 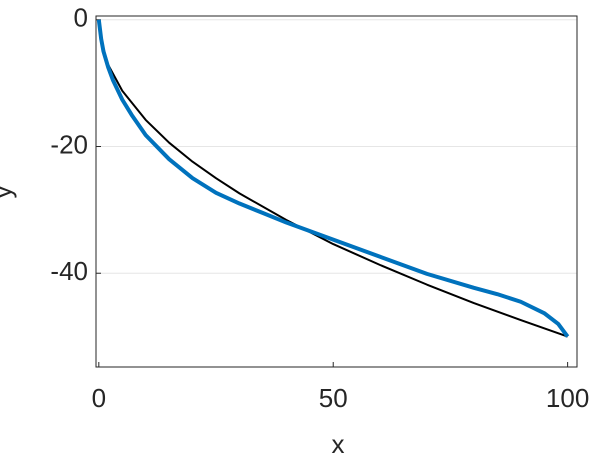 I want to click on y-axis-label: y, so click(x=8, y=192).